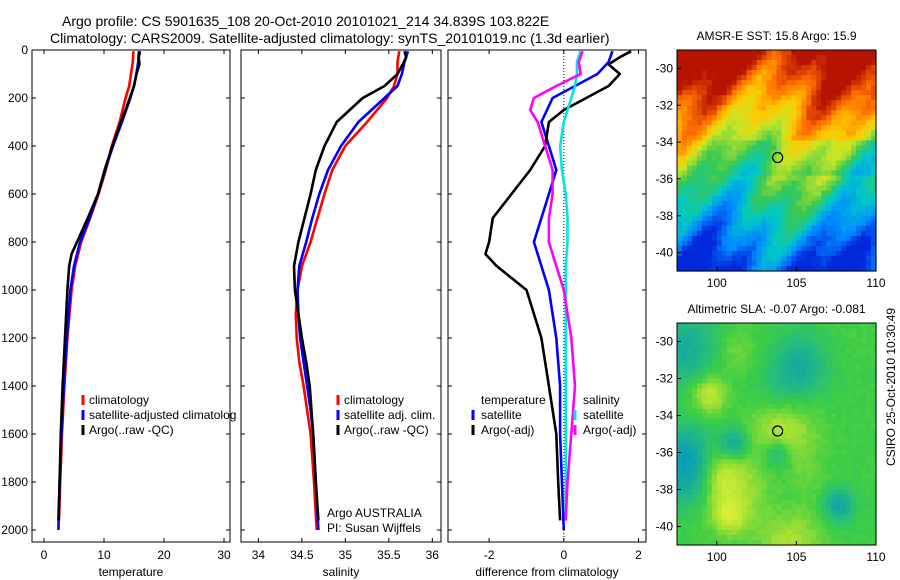  What do you see at coordinates (104, 555) in the screenshot?
I see `x-tick-label: 10` at bounding box center [104, 555].